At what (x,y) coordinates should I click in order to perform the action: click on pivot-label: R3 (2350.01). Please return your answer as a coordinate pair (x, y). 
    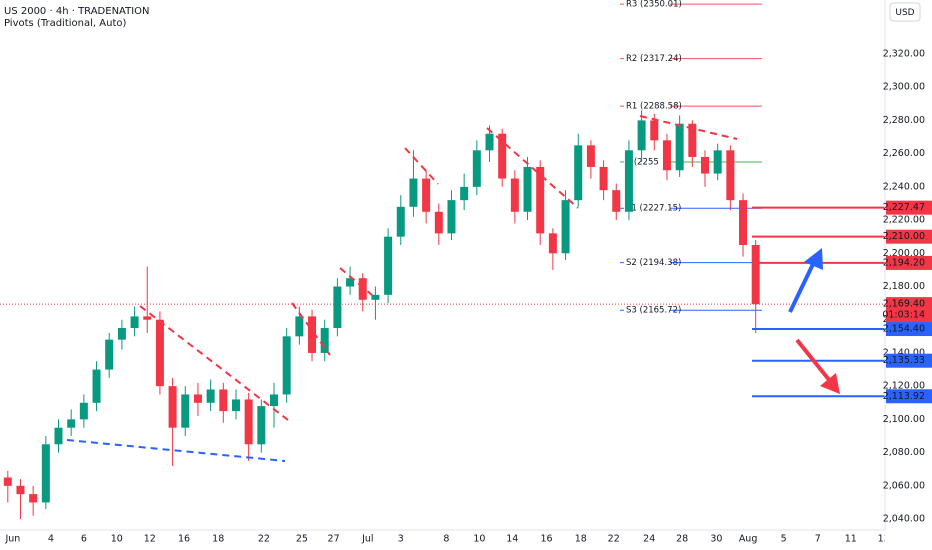
    Looking at the image, I should click on (654, 5).